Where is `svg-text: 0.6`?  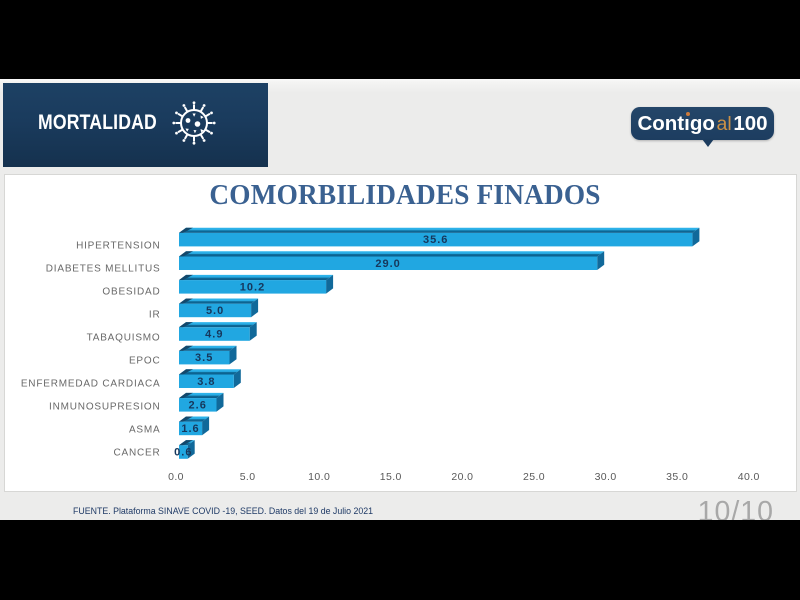
svg-text: 0.6 is located at coordinates (183, 452).